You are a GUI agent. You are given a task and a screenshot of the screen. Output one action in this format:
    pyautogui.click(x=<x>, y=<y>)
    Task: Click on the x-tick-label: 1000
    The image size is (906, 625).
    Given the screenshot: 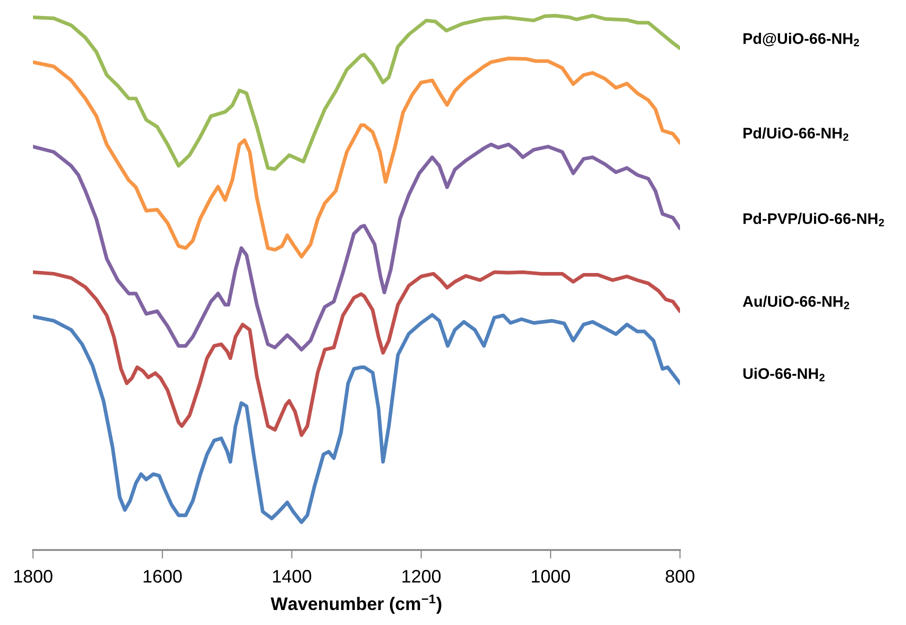 What is the action you would take?
    pyautogui.click(x=551, y=576)
    